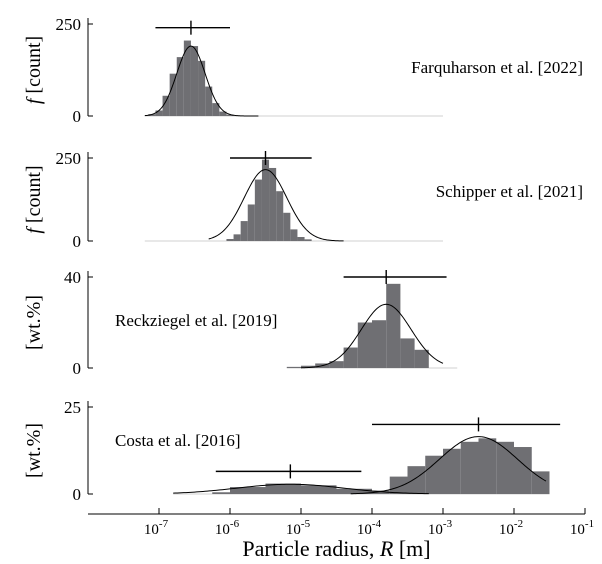 The image size is (602, 564). What do you see at coordinates (582, 528) in the screenshot?
I see `x-tick-label: 10⁻¹` at bounding box center [582, 528].